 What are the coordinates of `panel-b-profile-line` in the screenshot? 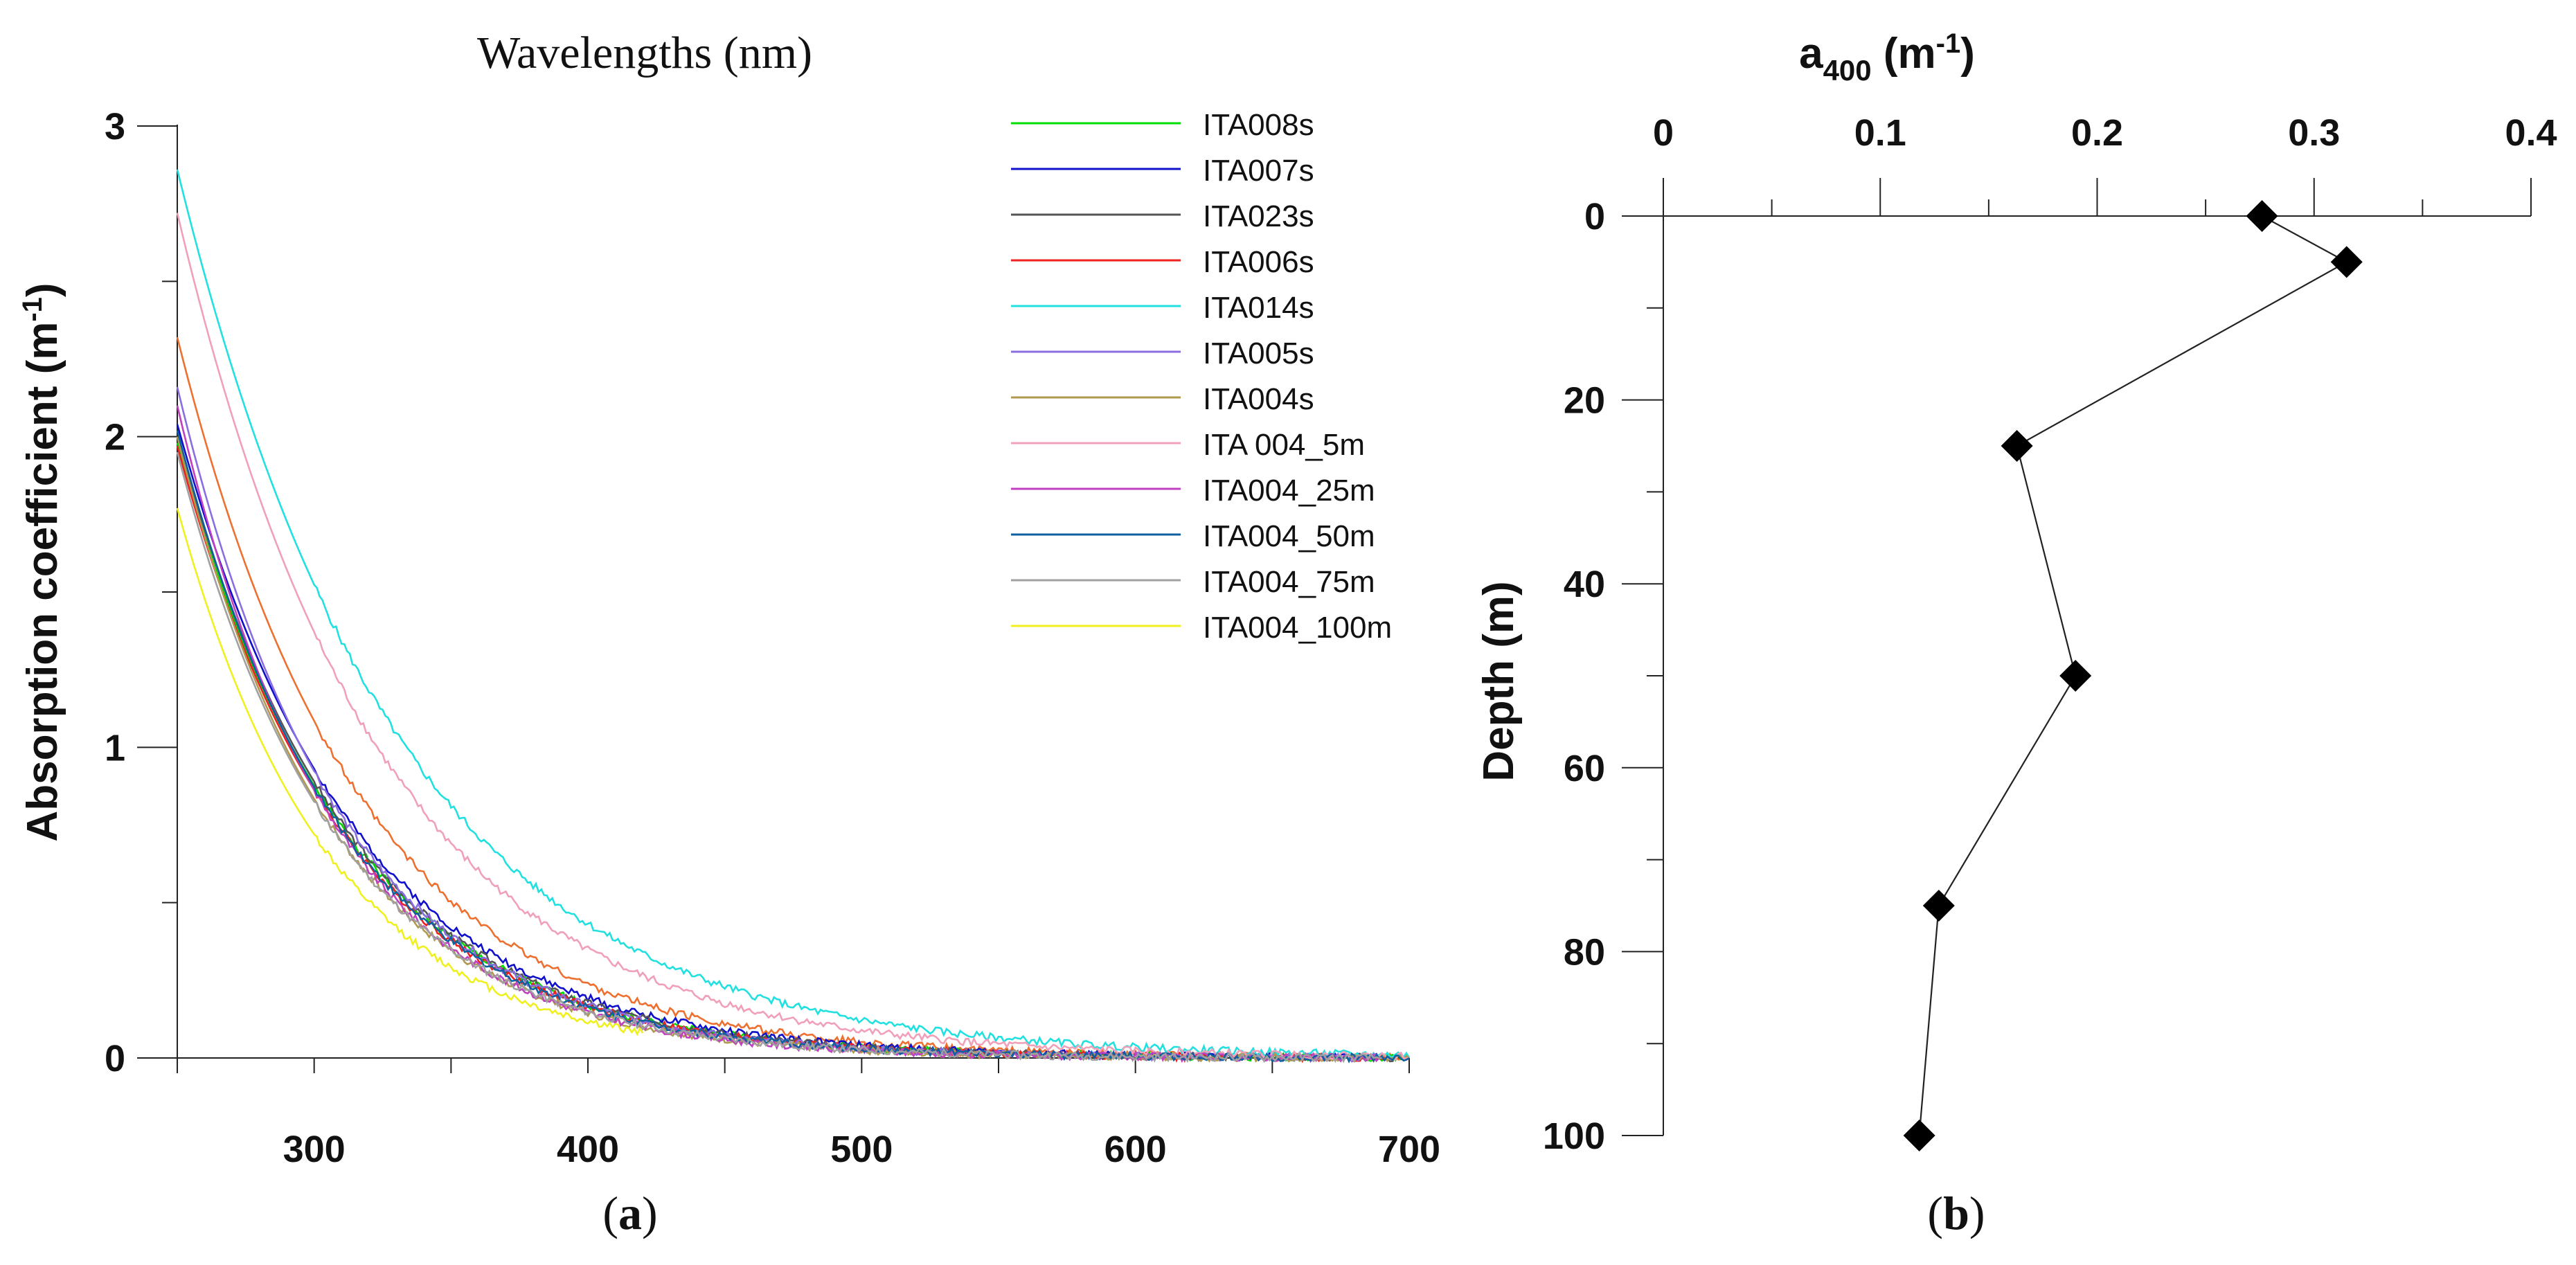 It's located at (2133, 676).